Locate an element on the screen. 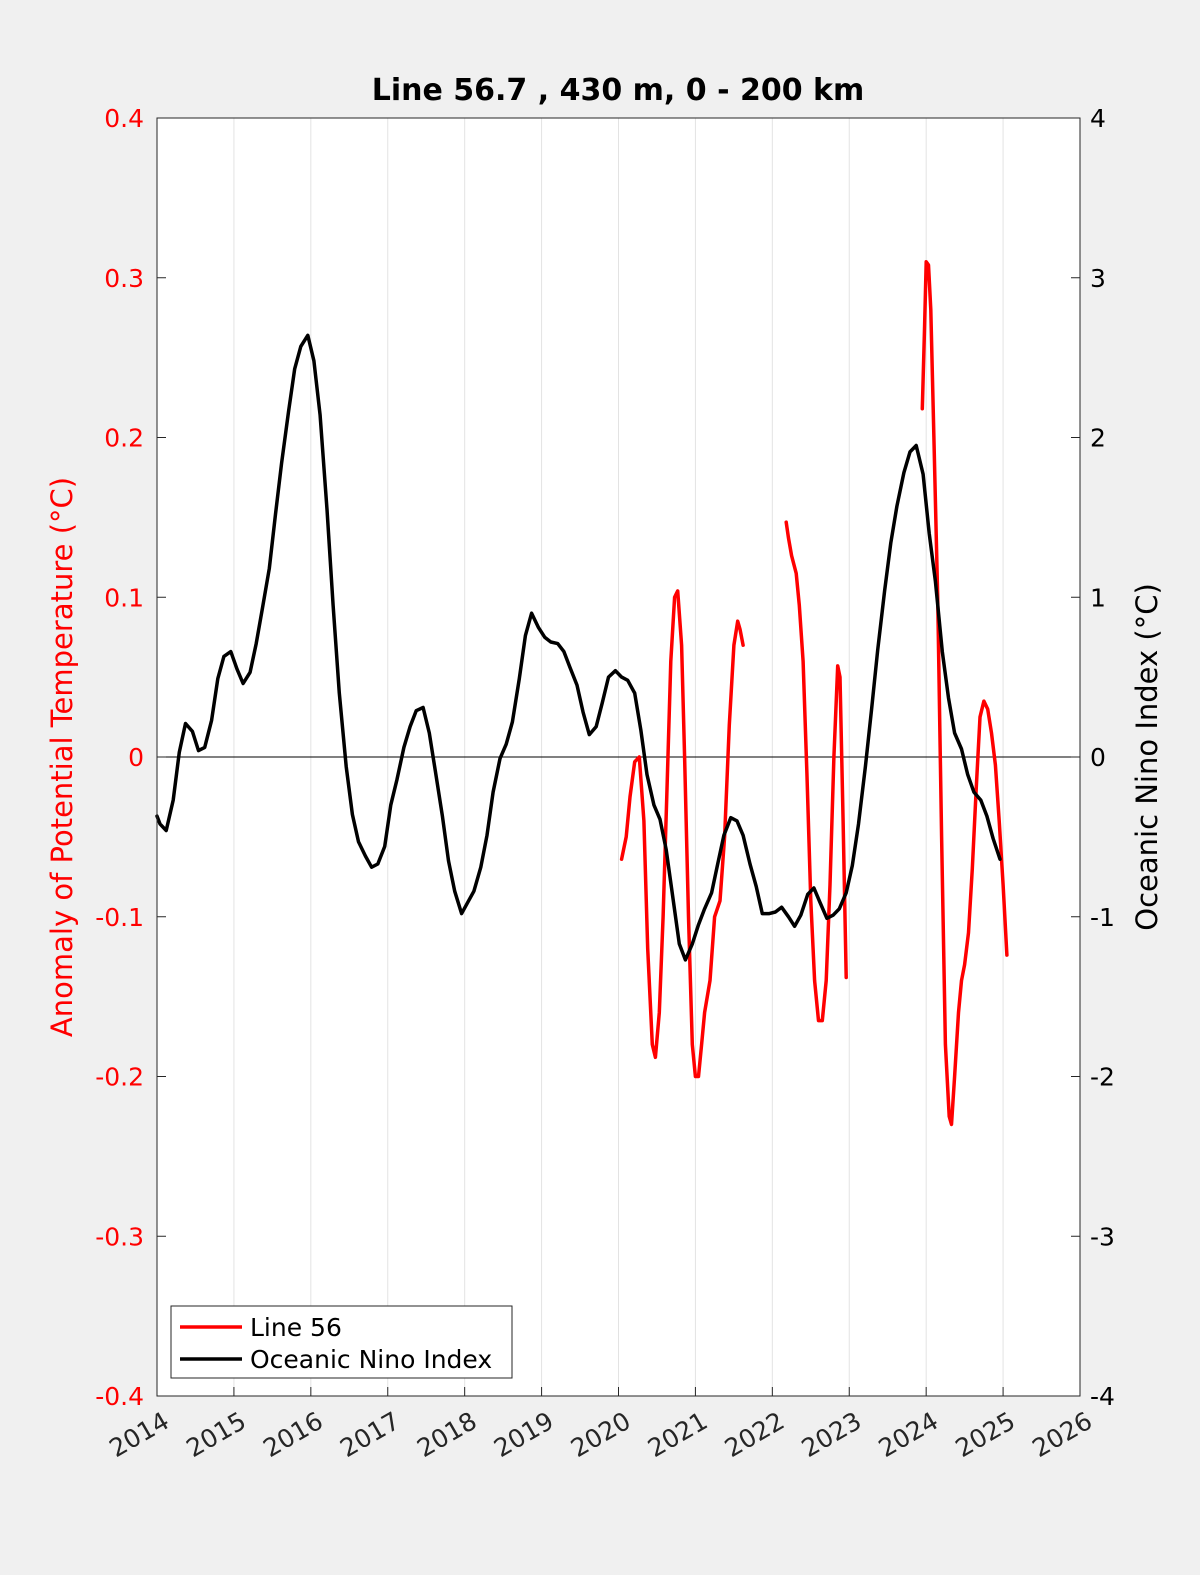  x-tick-label-4: 2018 is located at coordinates (447, 1434).